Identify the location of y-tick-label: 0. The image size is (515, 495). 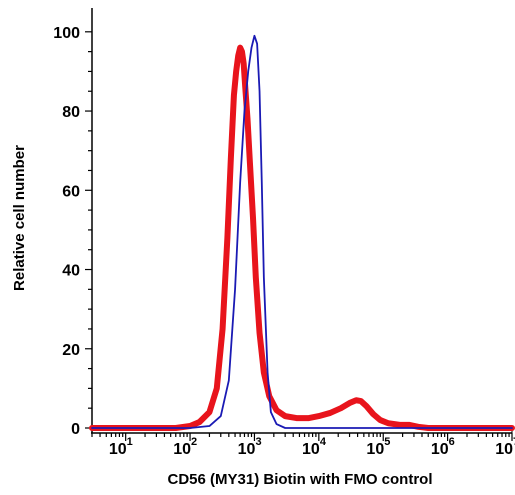
(75, 429).